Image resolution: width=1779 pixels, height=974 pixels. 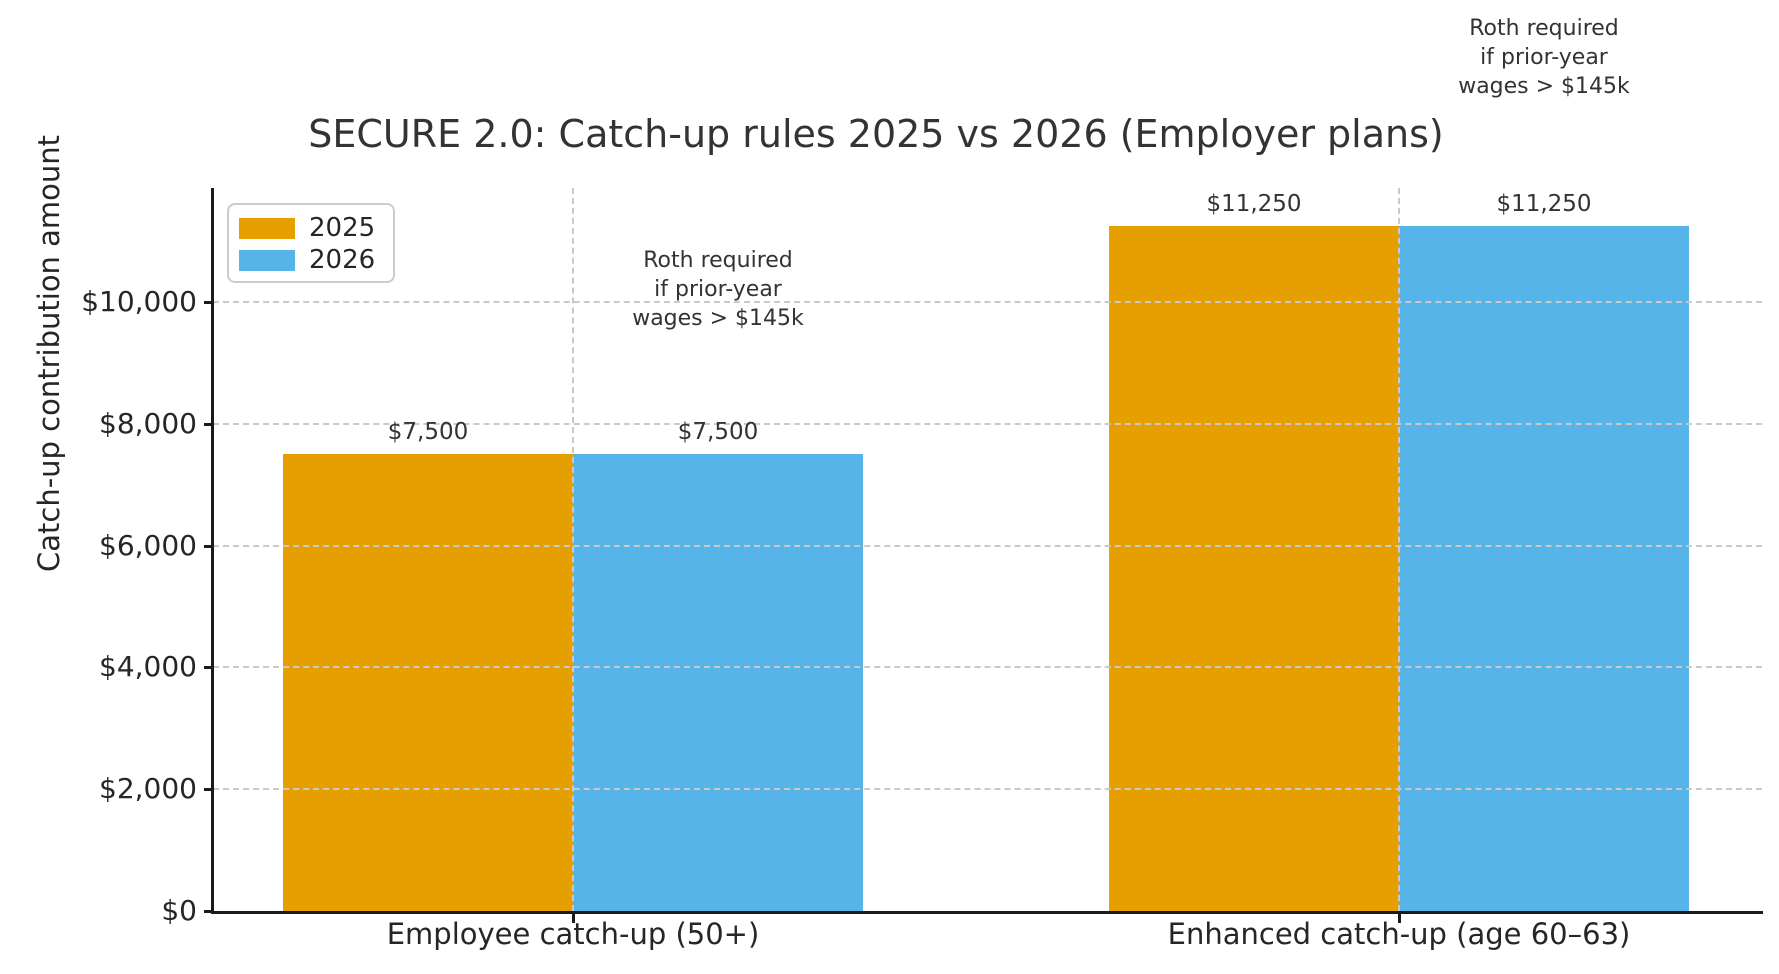 What do you see at coordinates (267, 260) in the screenshot?
I see `legend-swatch-2026` at bounding box center [267, 260].